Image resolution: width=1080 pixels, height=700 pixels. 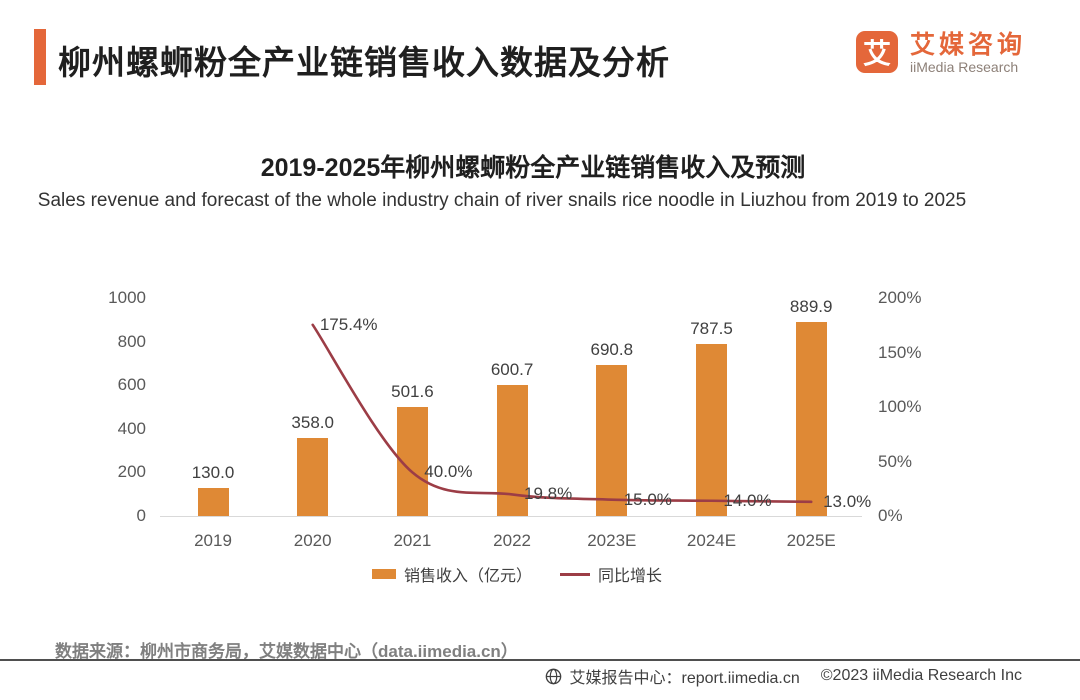 What do you see at coordinates (575, 574) in the screenshot?
I see `legend-line-swatch` at bounding box center [575, 574].